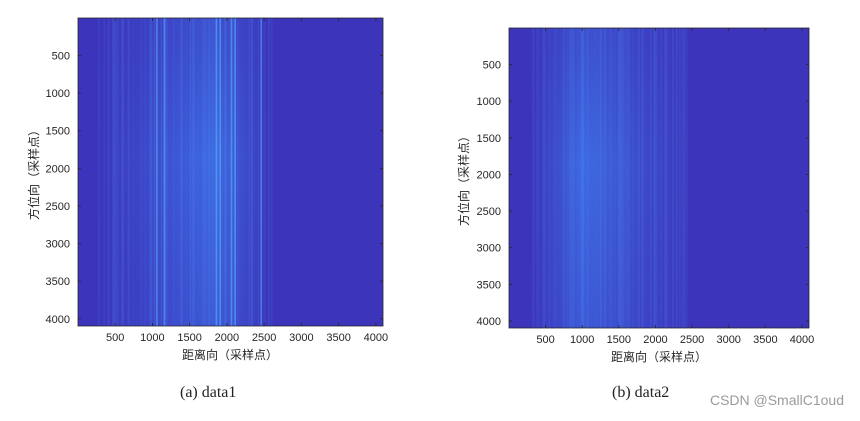 The height and width of the screenshot is (421, 860). I want to click on caption-b: (b) data2, so click(641, 392).